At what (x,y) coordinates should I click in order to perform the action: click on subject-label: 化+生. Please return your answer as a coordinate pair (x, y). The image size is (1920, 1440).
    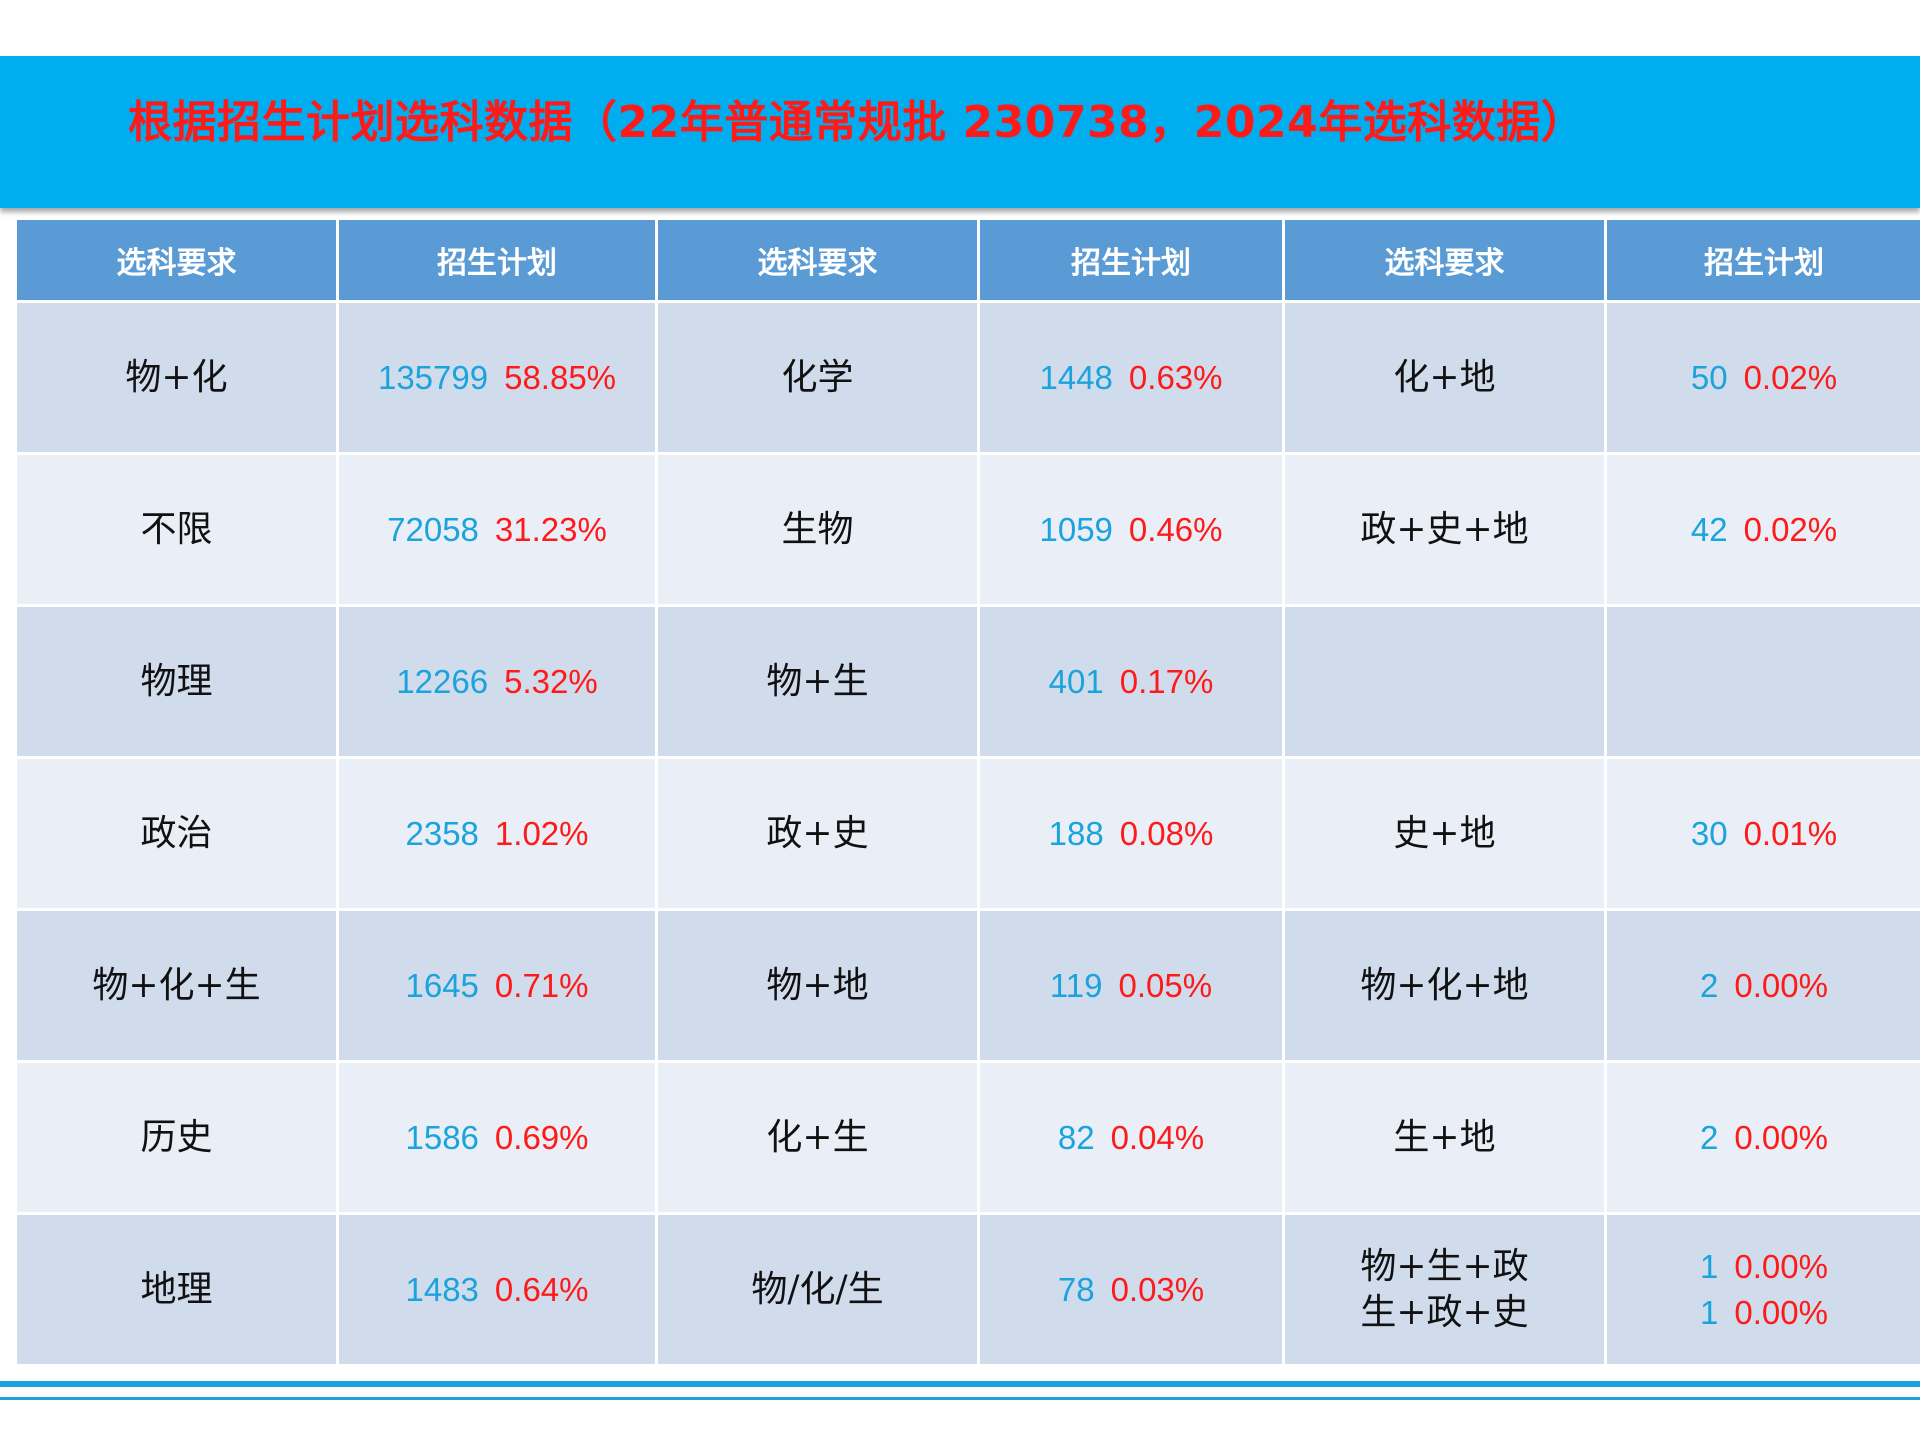
    Looking at the image, I should click on (817, 1137).